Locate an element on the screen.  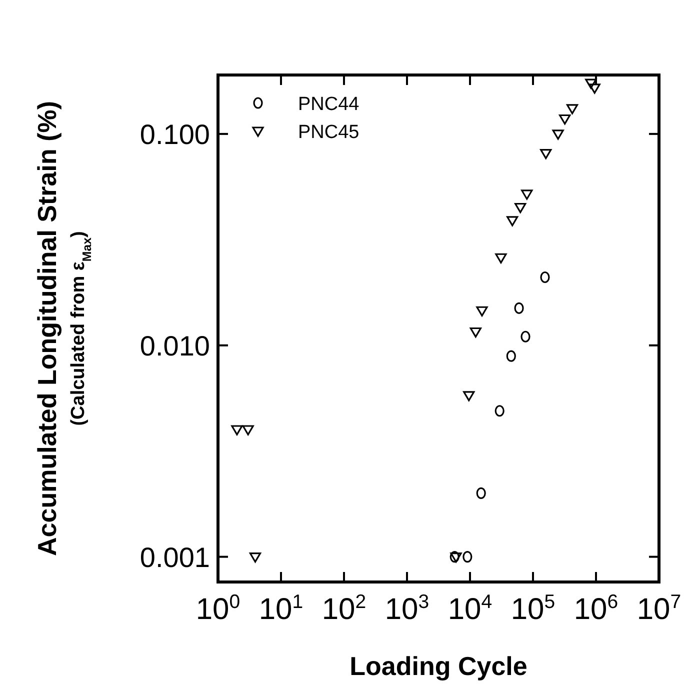
legend-label: PNC45 is located at coordinates (329, 132).